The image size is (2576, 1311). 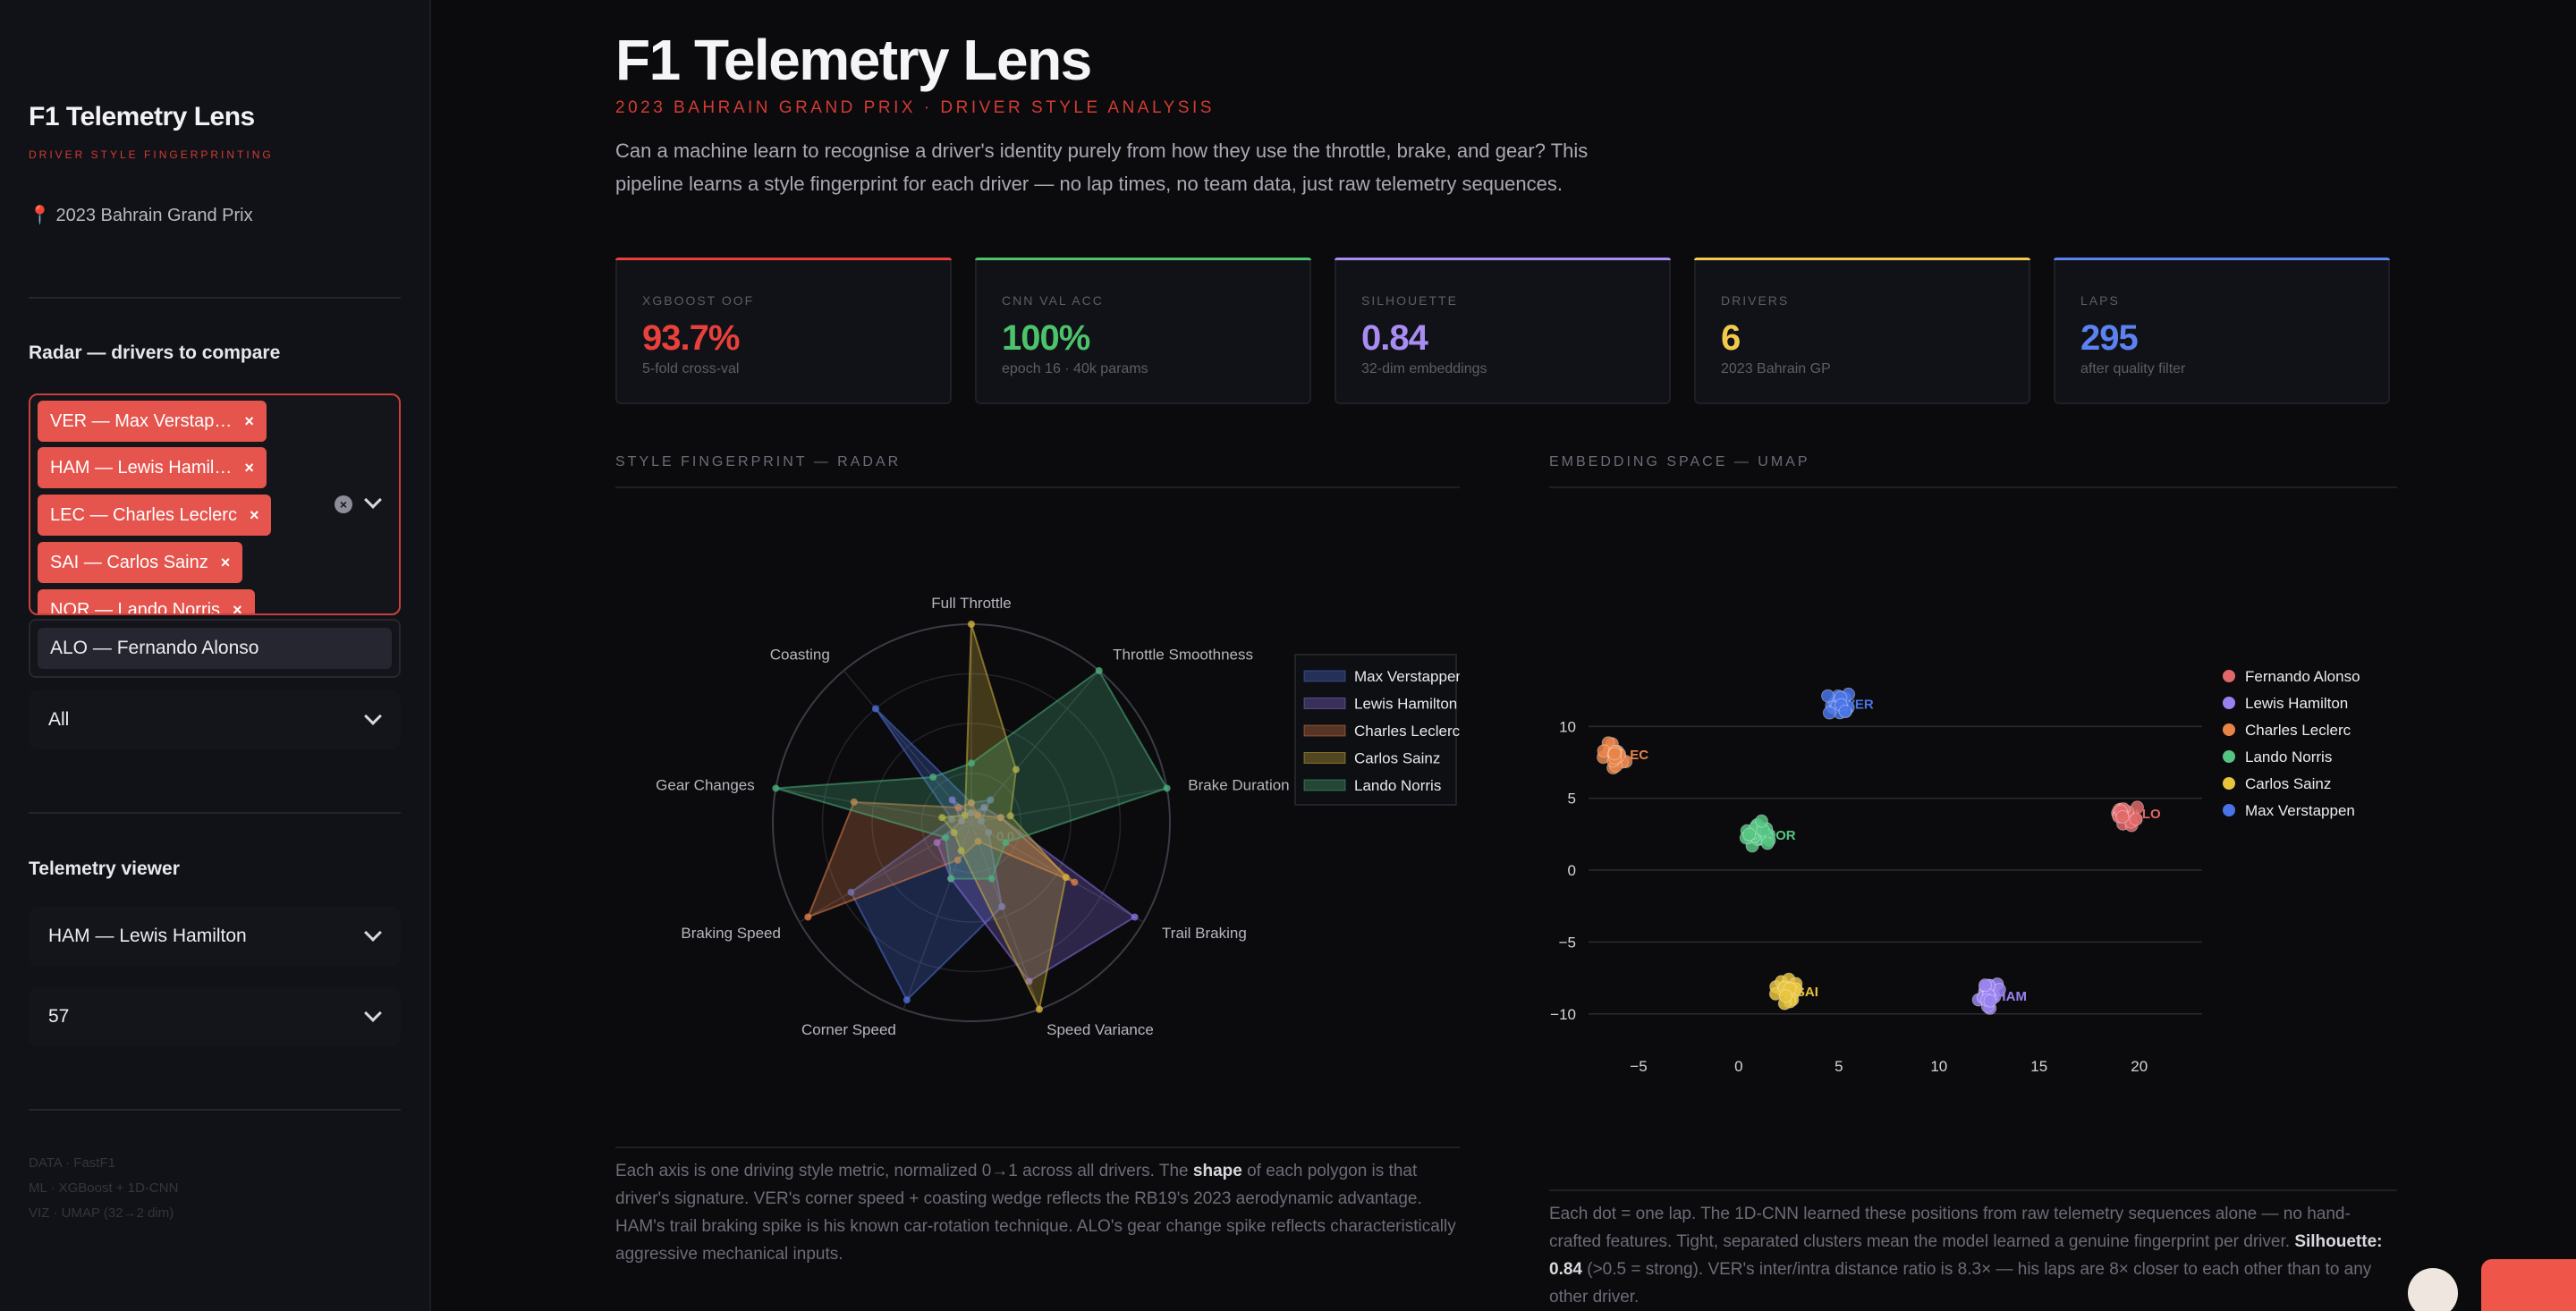 What do you see at coordinates (853, 60) in the screenshot?
I see `page-title: F1 Telemetry Lens` at bounding box center [853, 60].